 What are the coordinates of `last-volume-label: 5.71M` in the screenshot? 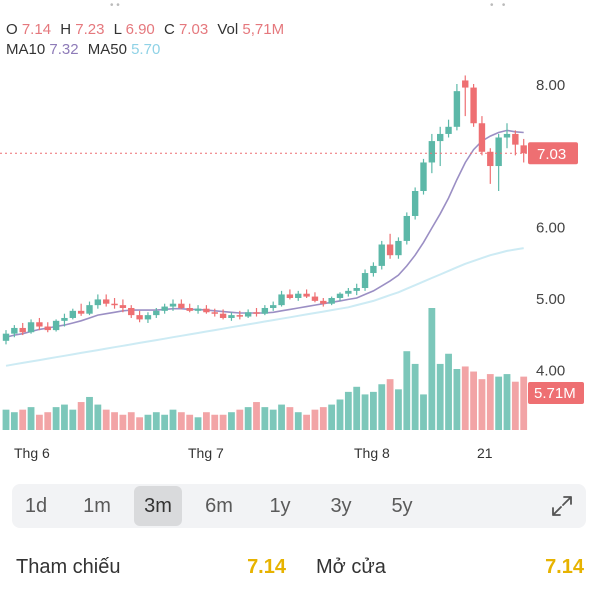 It's located at (555, 393).